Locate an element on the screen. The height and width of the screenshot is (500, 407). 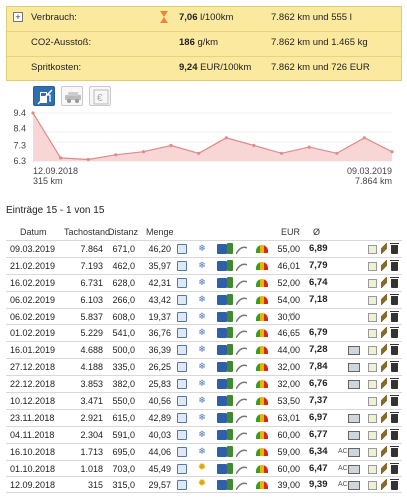
table-row: 16.01.2019 4.688 500,0 36,39 ❄ 44,00 7,28 is located at coordinates (204, 349).